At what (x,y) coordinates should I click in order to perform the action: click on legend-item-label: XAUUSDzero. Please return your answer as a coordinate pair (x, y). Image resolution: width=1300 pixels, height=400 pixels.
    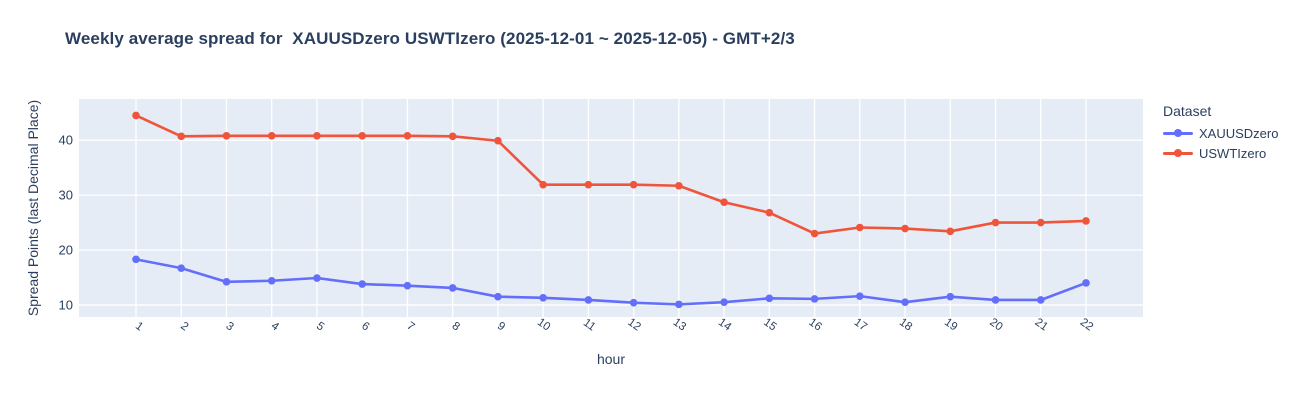
    Looking at the image, I should click on (1239, 133).